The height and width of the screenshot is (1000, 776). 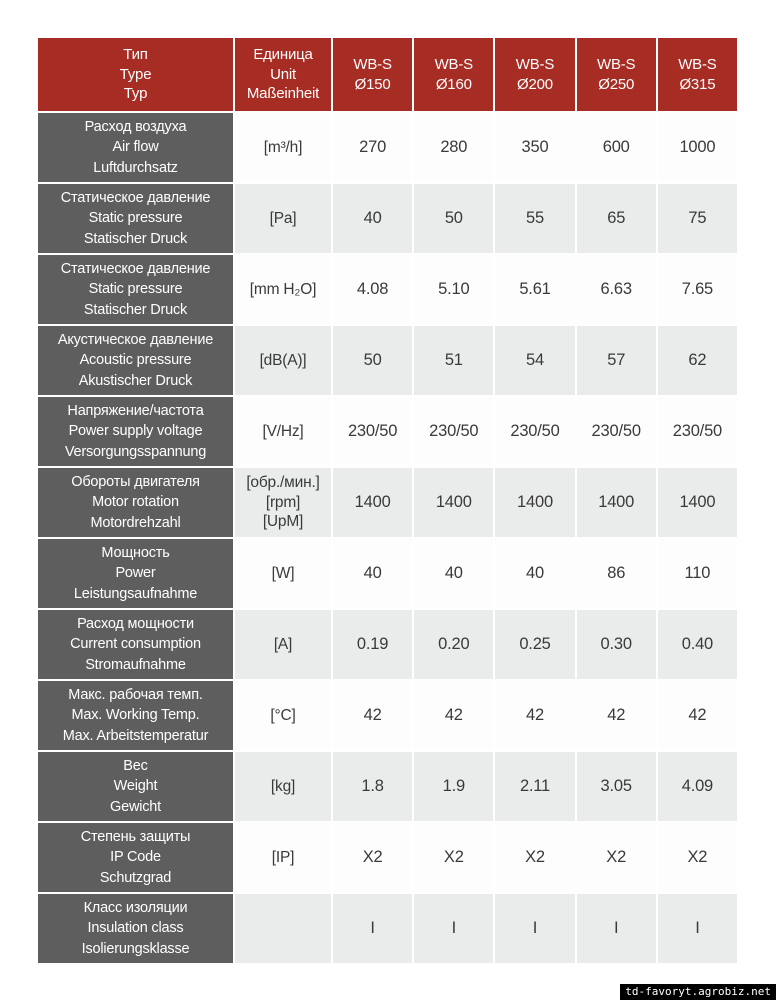 What do you see at coordinates (135, 380) in the screenshot?
I see `row-label-line: Akustischer Druck` at bounding box center [135, 380].